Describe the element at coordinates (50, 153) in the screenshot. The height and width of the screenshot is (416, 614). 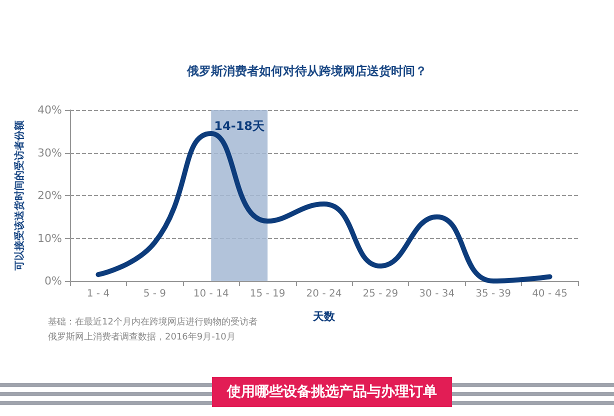
I see `y-tick-label: 30%` at that location.